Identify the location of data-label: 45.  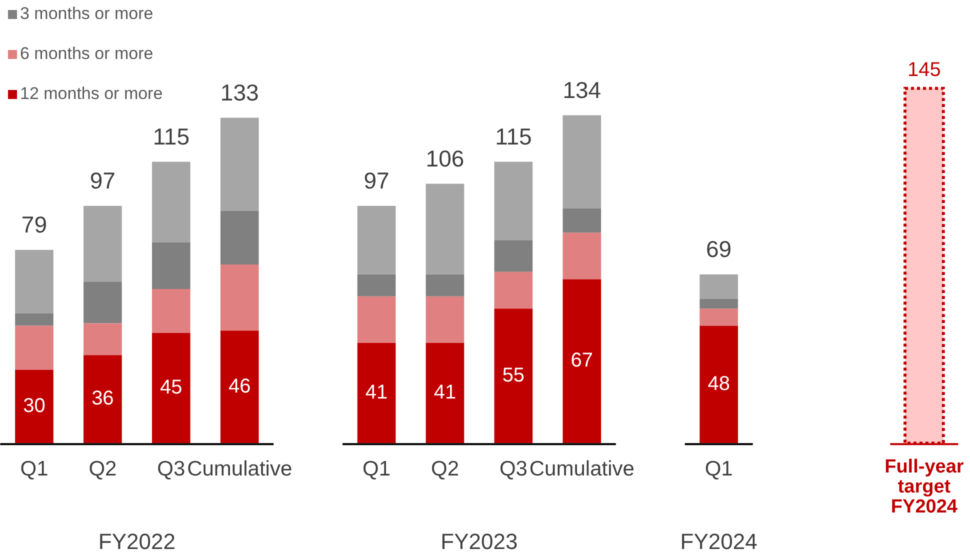
(171, 387).